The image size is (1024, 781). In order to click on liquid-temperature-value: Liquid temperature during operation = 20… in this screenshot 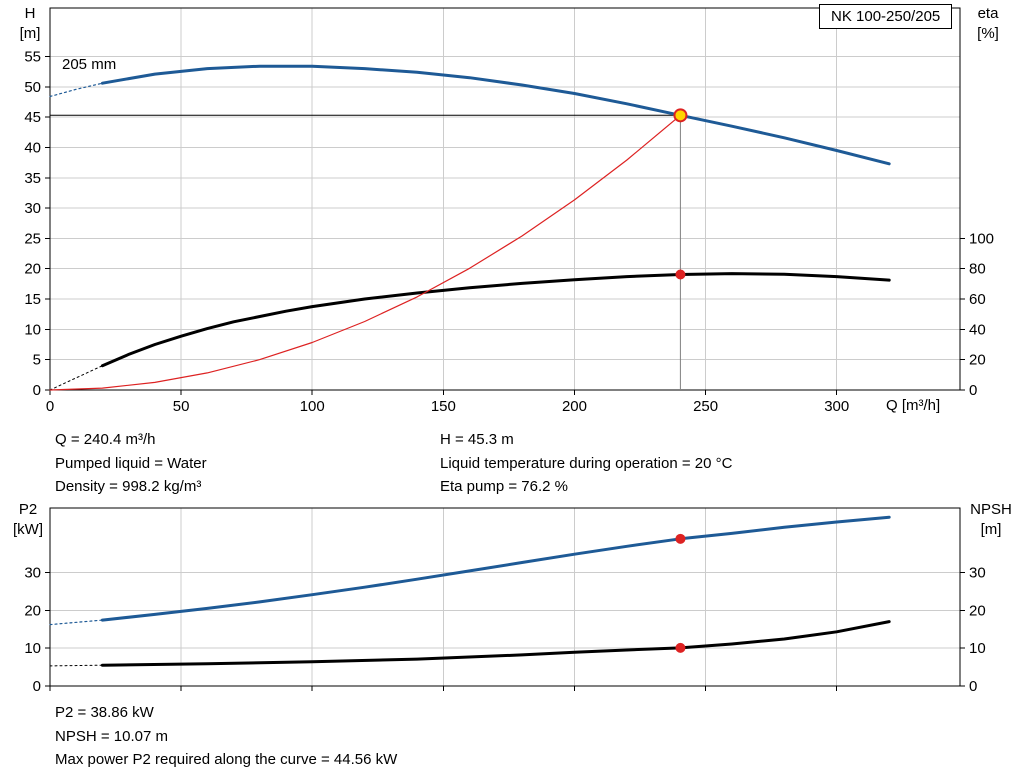, I will do `click(586, 463)`.